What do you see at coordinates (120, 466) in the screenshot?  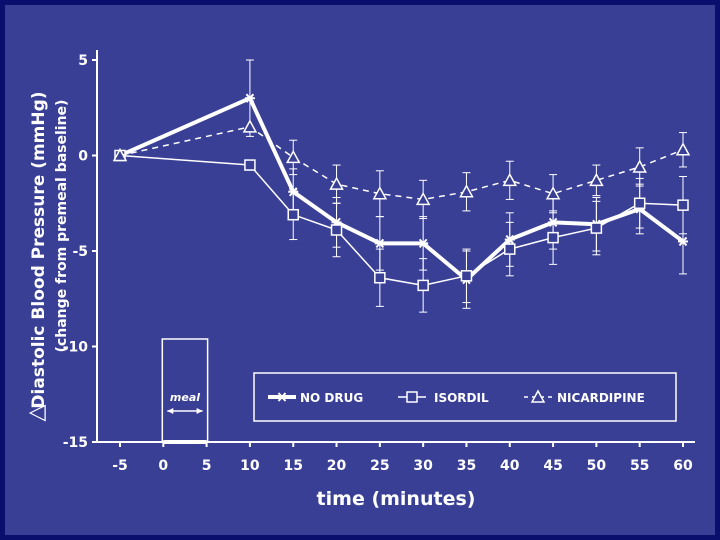 I see `x-tick-label: -5` at bounding box center [120, 466].